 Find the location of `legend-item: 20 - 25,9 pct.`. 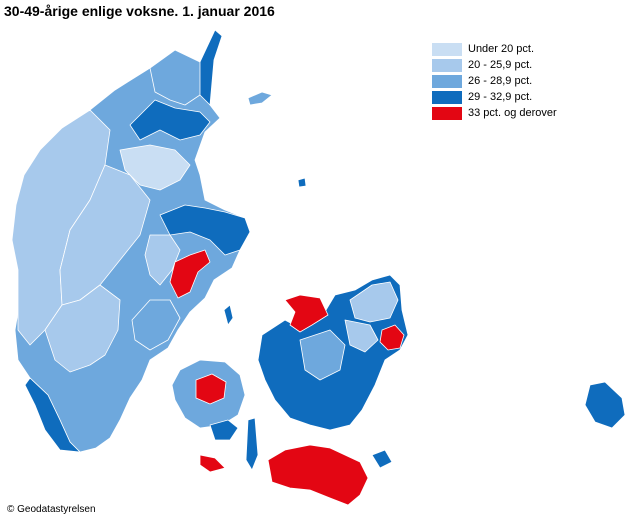

legend-item: 20 - 25,9 pct. is located at coordinates (494, 65).